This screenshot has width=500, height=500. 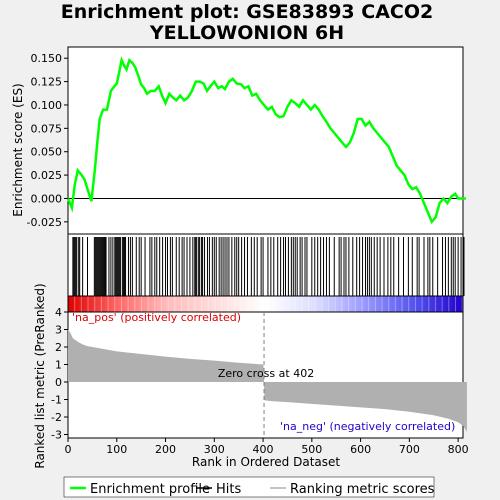 I want to click on metric-ytick-label: 0, so click(x=58, y=382).